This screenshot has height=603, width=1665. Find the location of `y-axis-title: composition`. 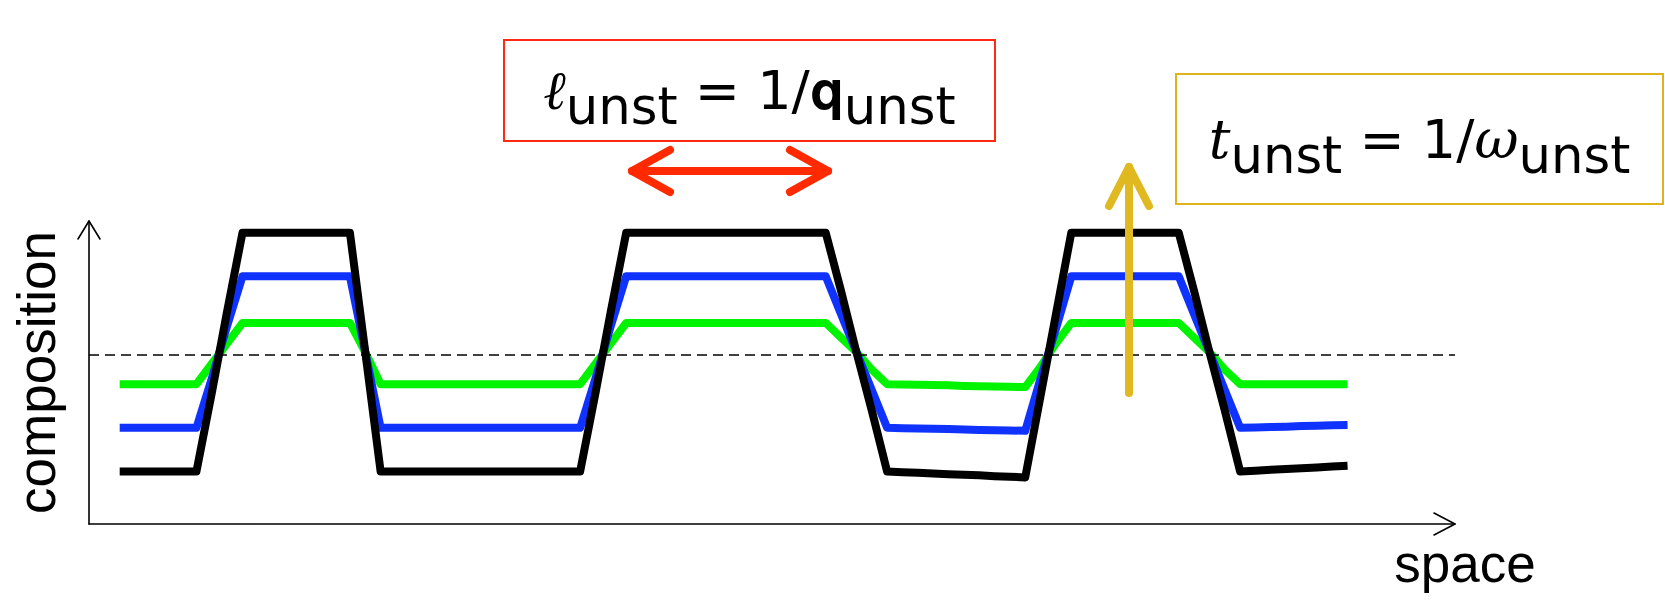

y-axis-title: composition is located at coordinates (36, 372).